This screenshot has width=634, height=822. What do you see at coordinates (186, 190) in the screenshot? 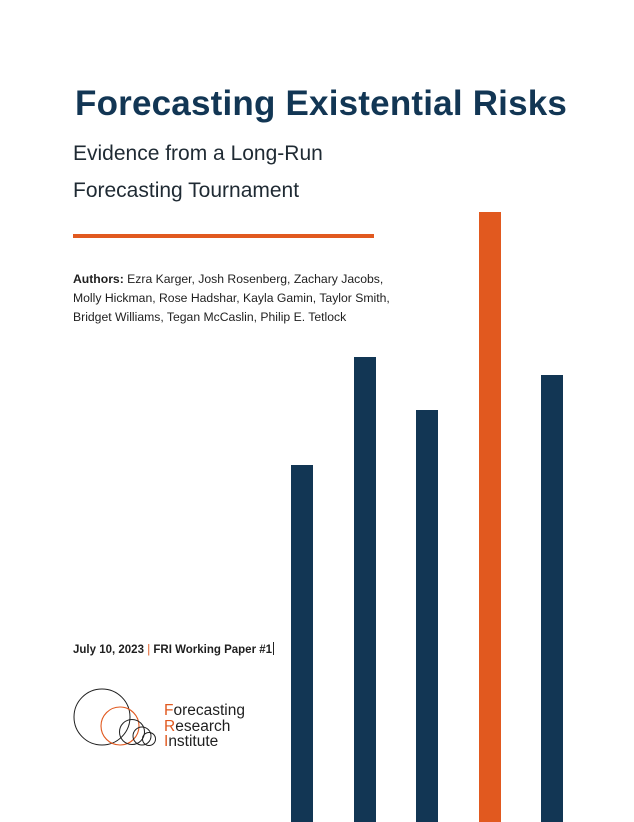
I see `subtitle-line-2: Forecasting Tournament` at bounding box center [186, 190].